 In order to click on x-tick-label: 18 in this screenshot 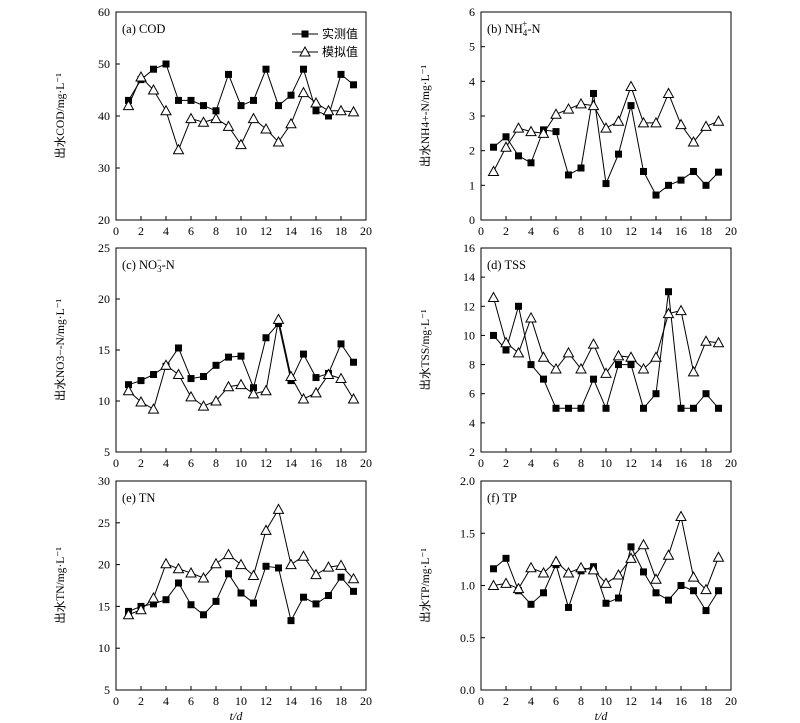, I will do `click(706, 701)`.